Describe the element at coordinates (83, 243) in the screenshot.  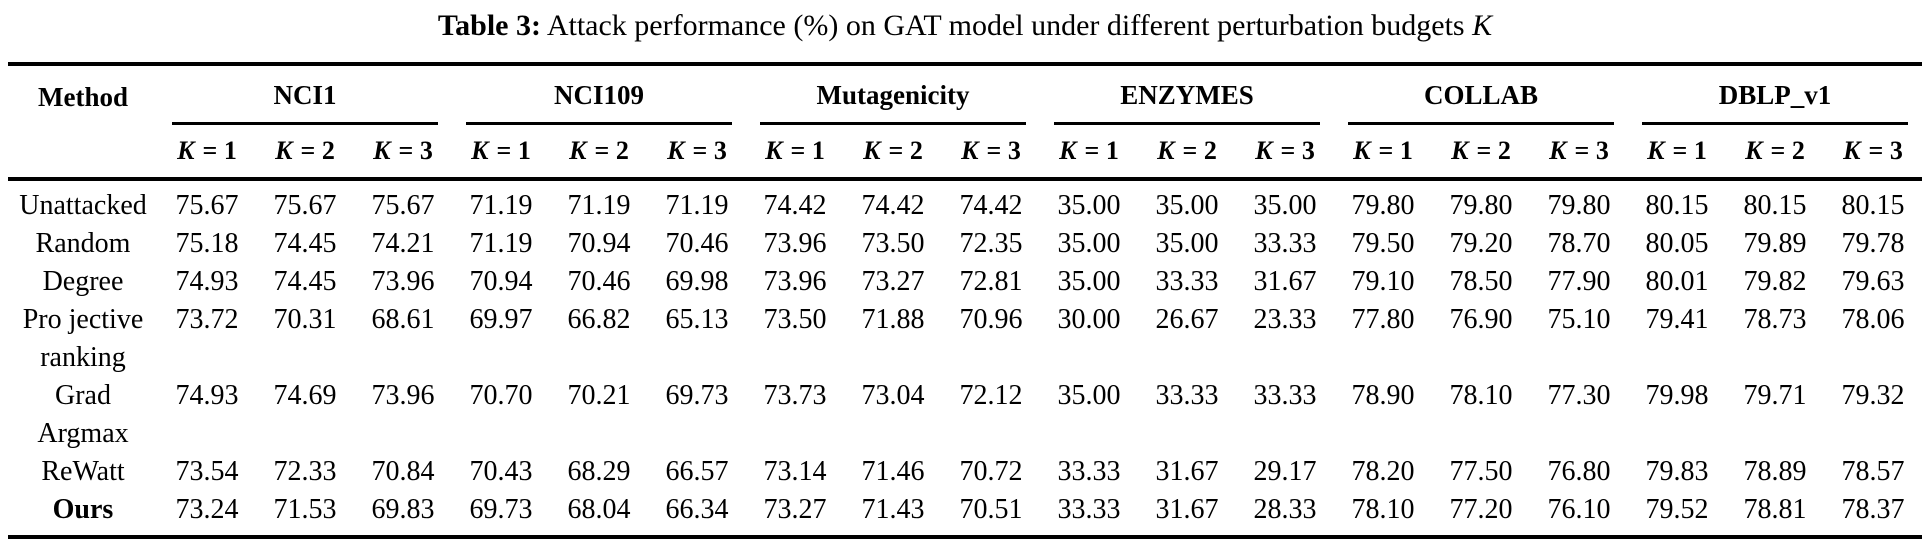
I see `method-line: Random` at that location.